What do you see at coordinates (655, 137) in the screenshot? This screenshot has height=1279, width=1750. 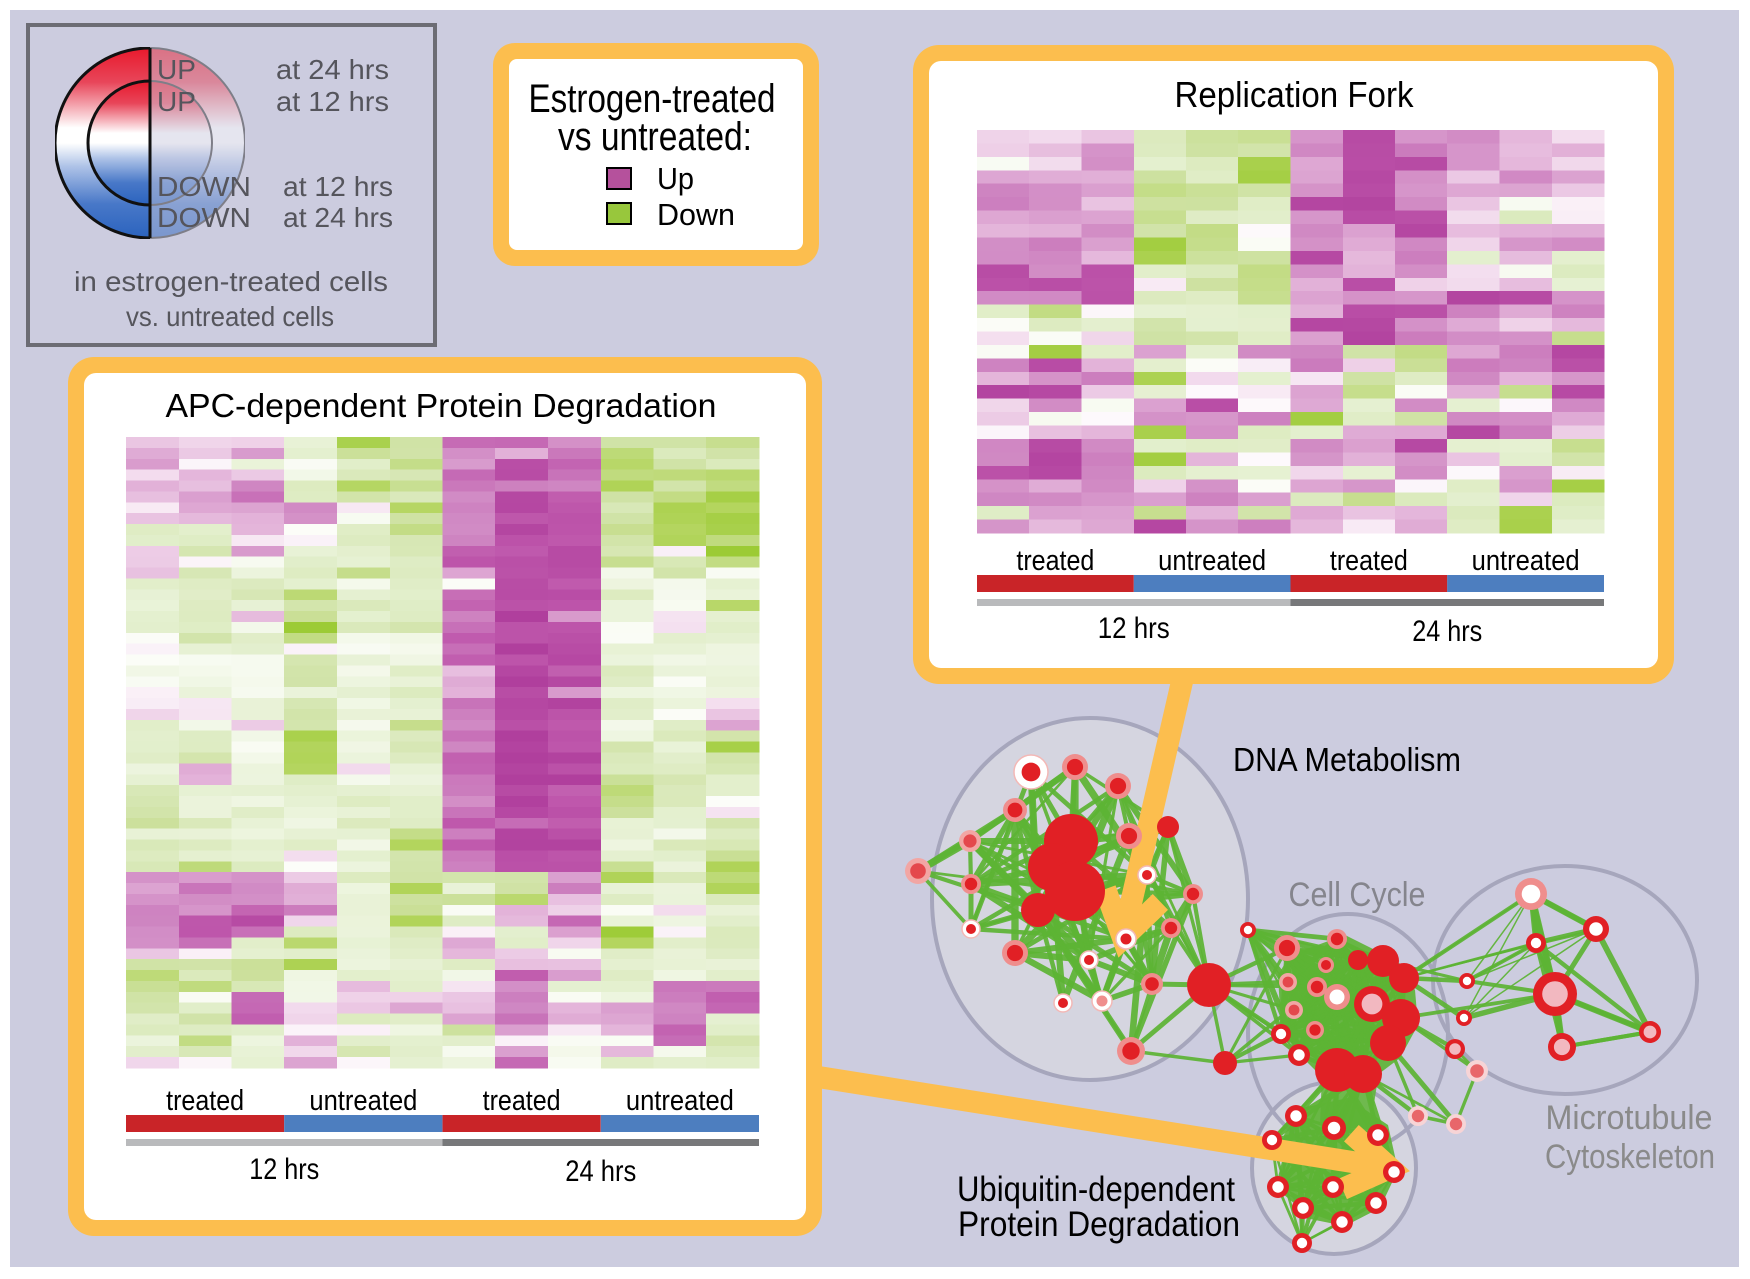 I see `svg-text: vs untreated:` at bounding box center [655, 137].